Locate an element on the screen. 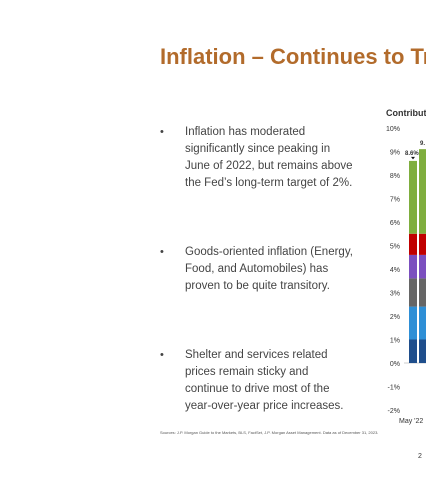 The height and width of the screenshot is (480, 426). data-label: 9. is located at coordinates (422, 144).